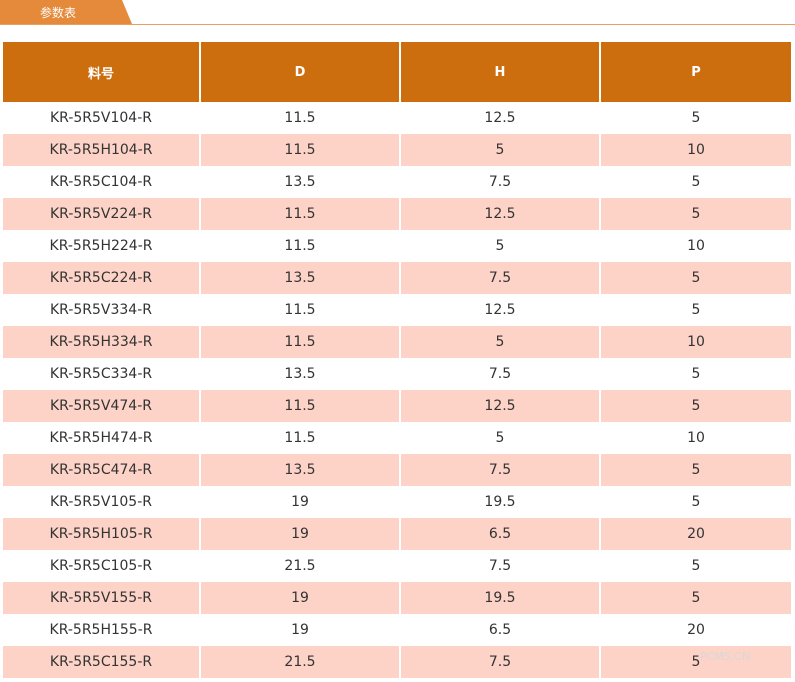 The height and width of the screenshot is (682, 795). I want to click on table-row: KR-5R5V155-R 19 19.5 5, so click(397, 598).